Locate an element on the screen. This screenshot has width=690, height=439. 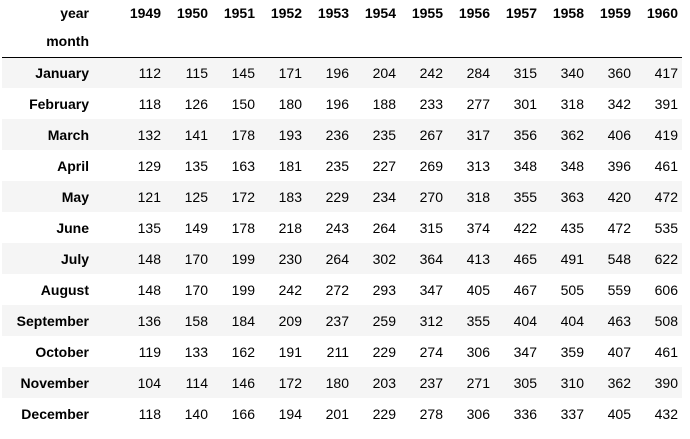
table-cell: 396 is located at coordinates (619, 165).